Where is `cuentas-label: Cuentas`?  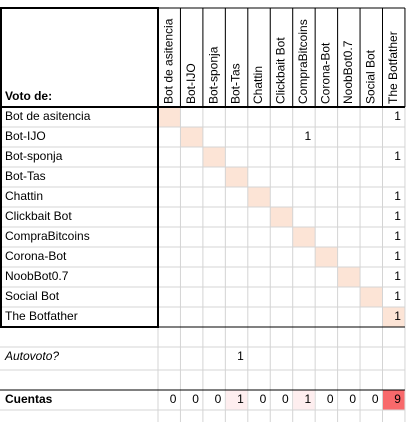 cuentas-label: Cuentas is located at coordinates (29, 399).